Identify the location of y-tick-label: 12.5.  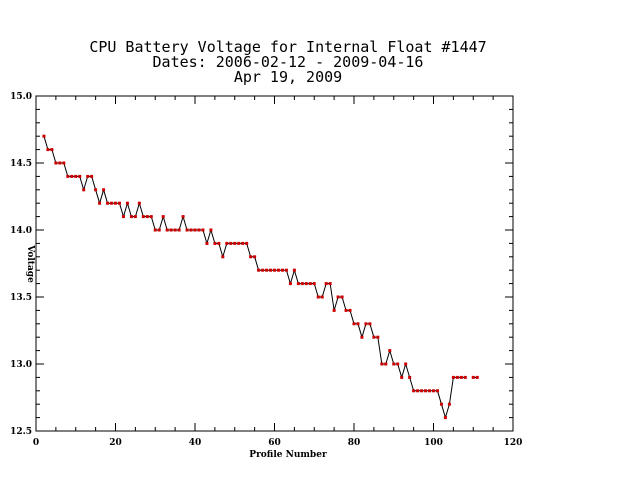
(21, 432).